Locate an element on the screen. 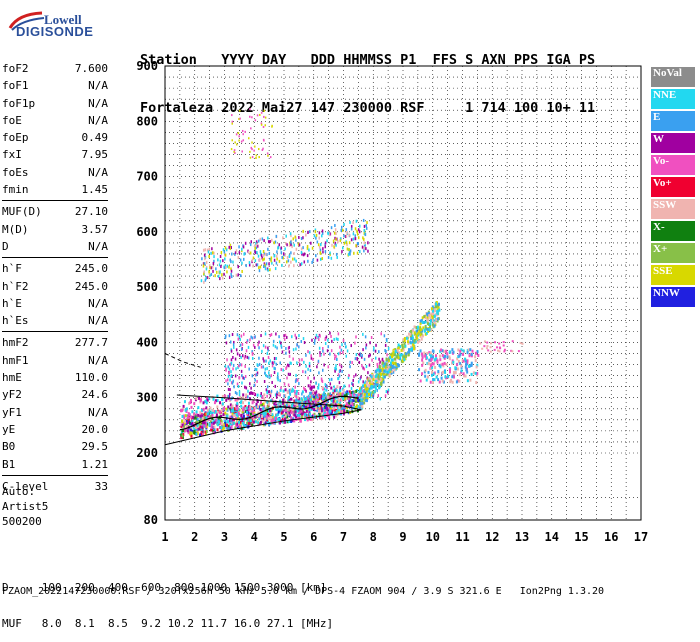  x-tick-label: 6 is located at coordinates (313, 537).